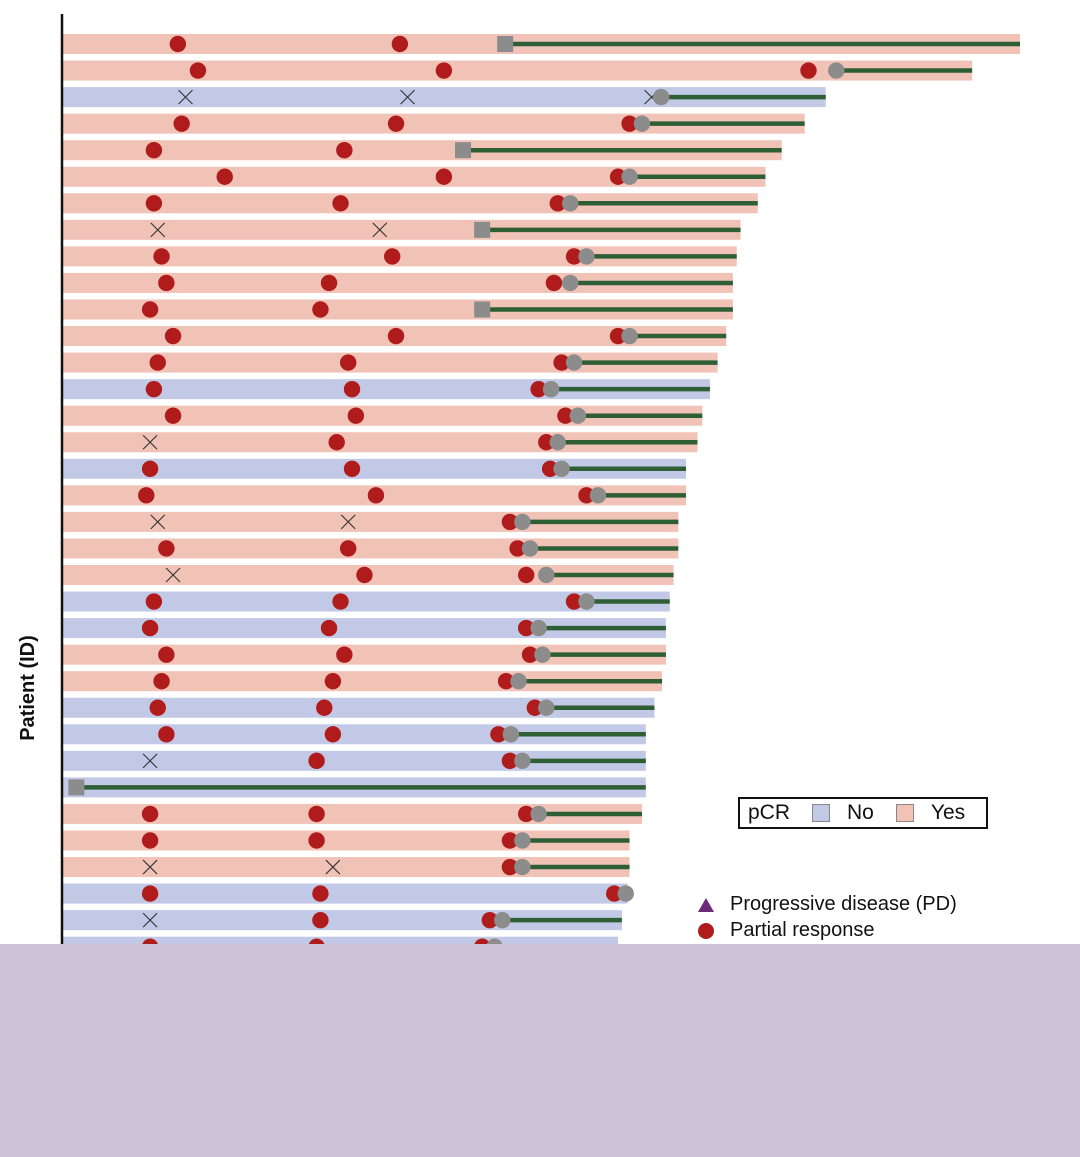 The image size is (1080, 1157). I want to click on circle-icon, so click(706, 930).